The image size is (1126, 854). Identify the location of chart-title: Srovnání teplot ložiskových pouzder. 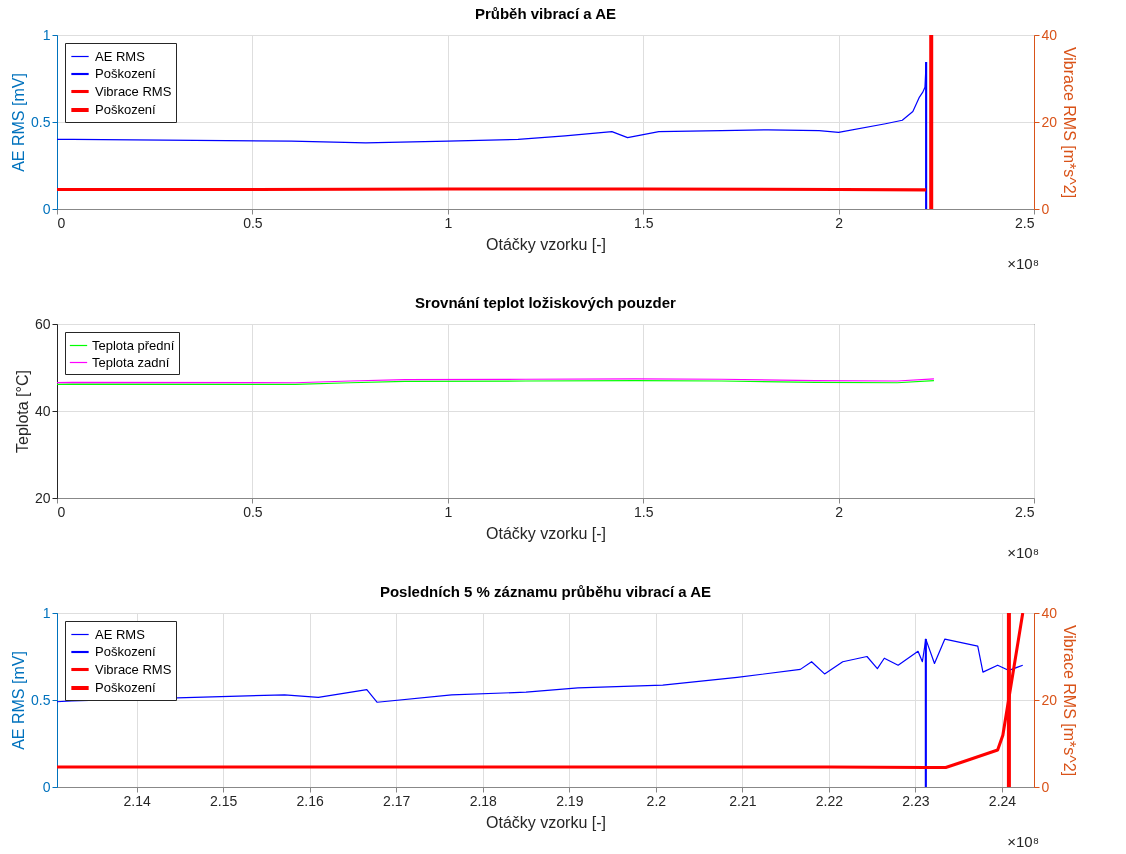
(546, 302).